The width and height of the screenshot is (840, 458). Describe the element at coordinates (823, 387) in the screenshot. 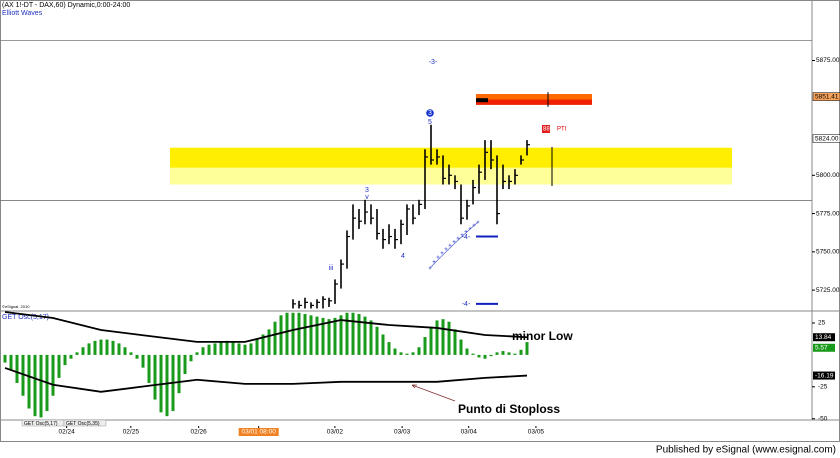

I see `y-tick-label: -25` at that location.